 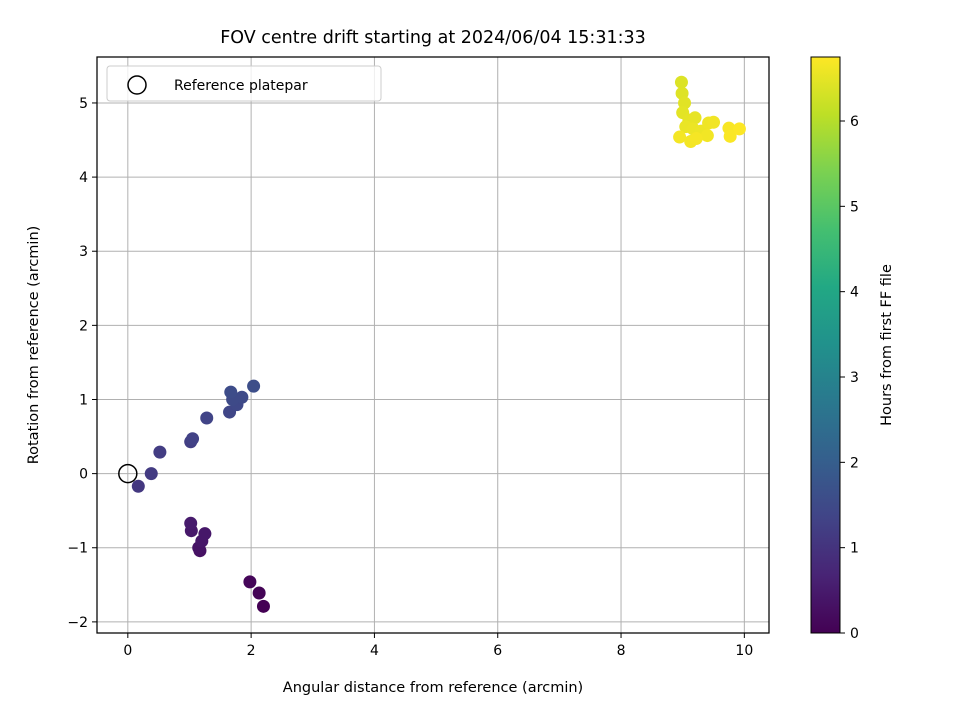 I want to click on legend: Reference platepar, so click(x=244, y=83).